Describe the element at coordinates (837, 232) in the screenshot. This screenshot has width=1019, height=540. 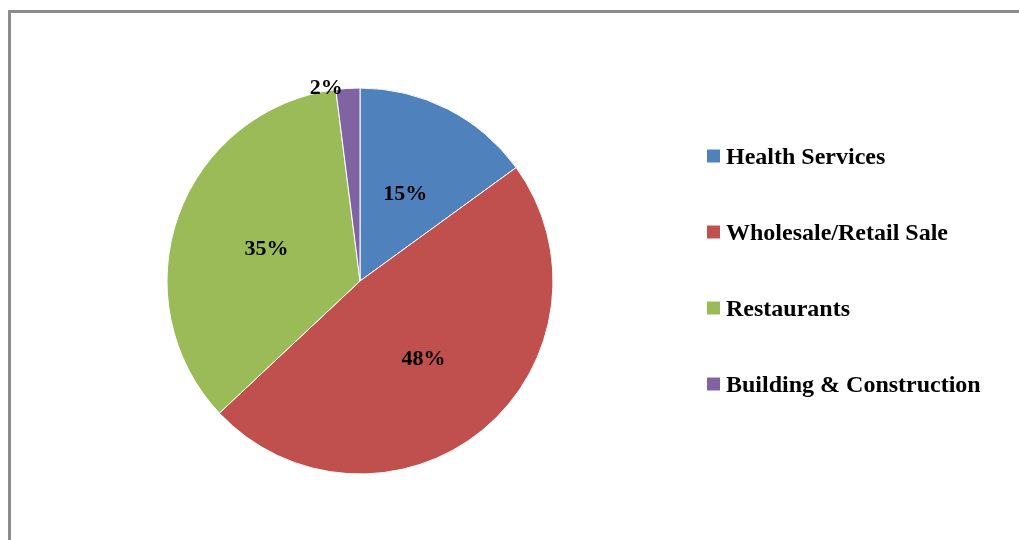
I see `legend-label: Wholesale/Retail Sale` at that location.